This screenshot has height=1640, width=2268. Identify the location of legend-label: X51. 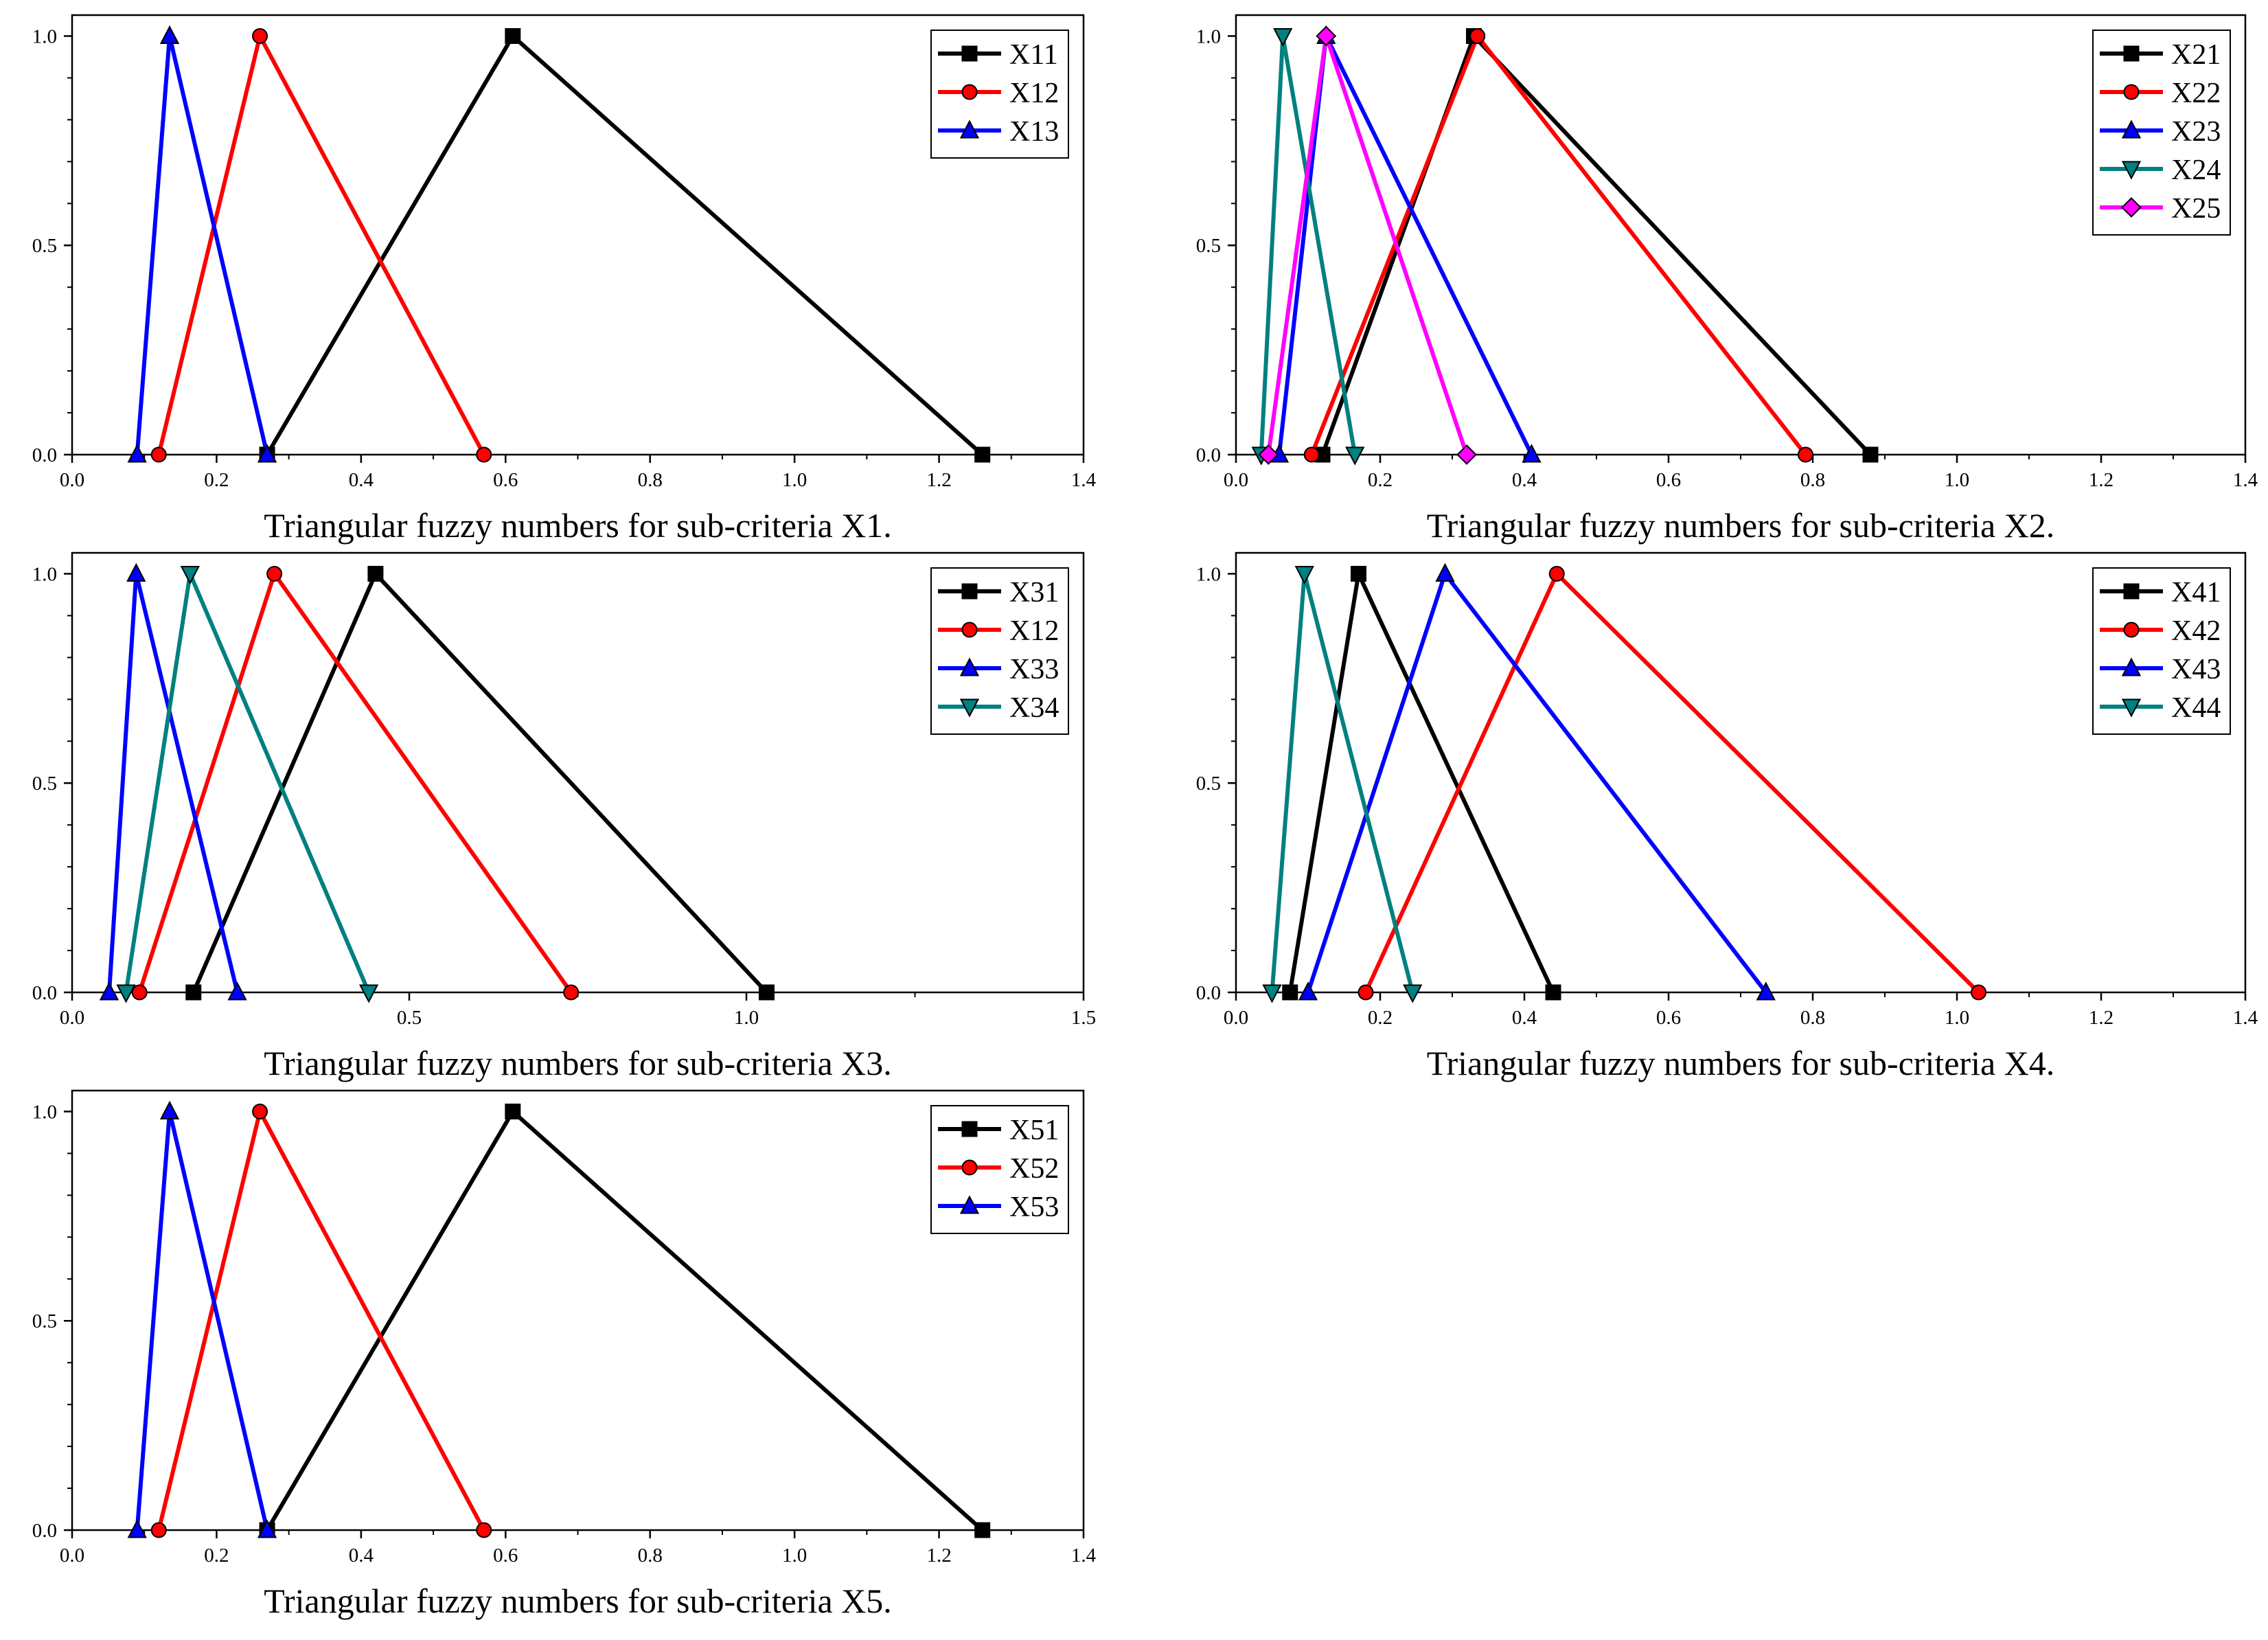
(1034, 1130).